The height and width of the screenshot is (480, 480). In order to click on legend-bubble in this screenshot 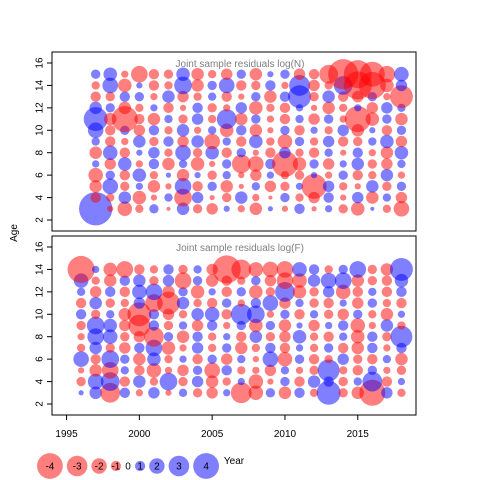, I will do `click(179, 466)`.